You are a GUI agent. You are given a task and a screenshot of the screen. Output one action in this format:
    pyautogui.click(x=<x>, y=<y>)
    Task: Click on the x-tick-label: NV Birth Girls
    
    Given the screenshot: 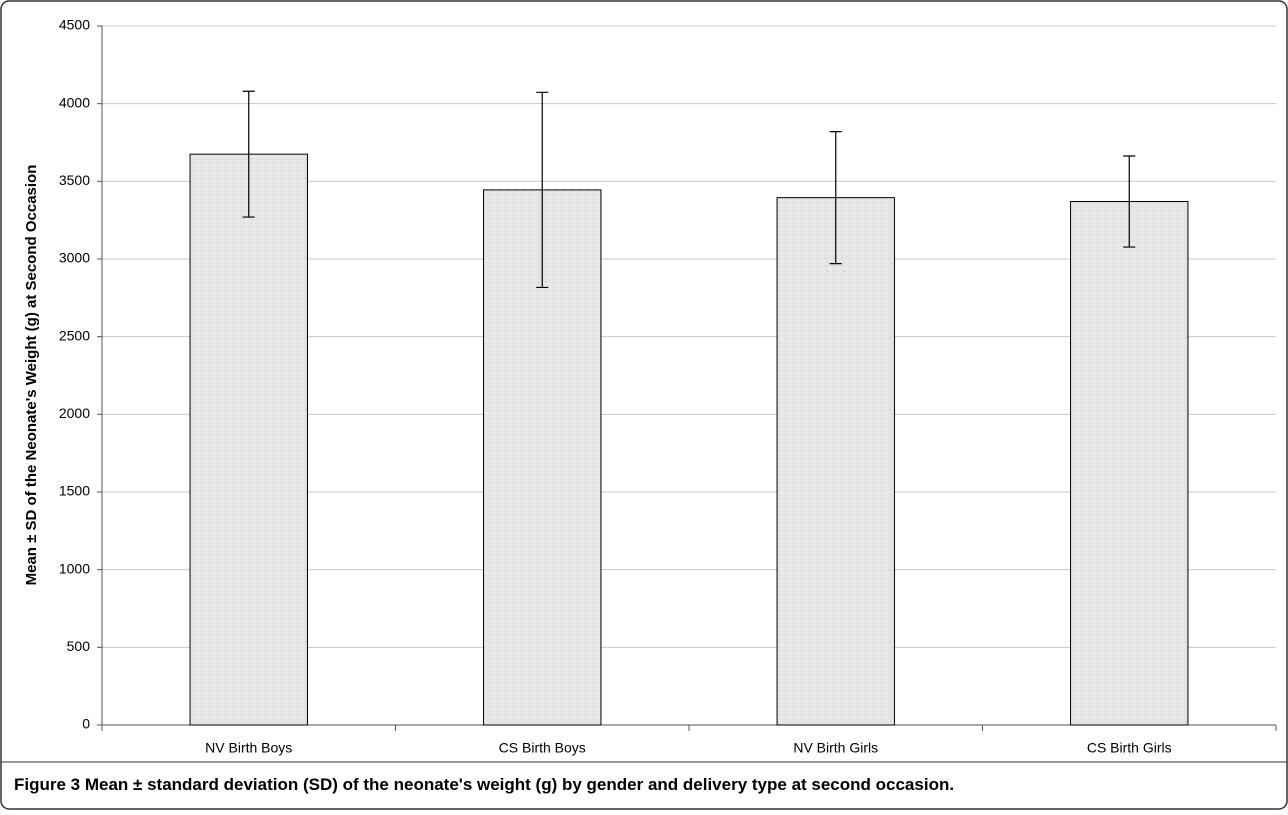 What is the action you would take?
    pyautogui.click(x=835, y=748)
    